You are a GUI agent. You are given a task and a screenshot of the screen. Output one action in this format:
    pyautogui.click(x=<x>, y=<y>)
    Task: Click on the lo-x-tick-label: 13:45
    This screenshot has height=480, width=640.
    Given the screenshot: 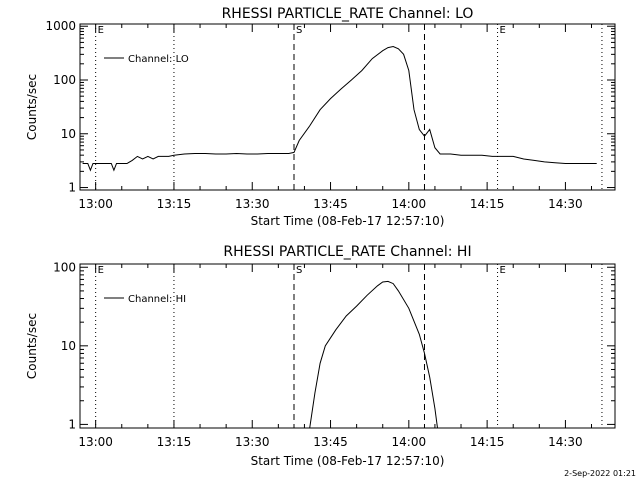 What is the action you would take?
    pyautogui.click(x=330, y=204)
    